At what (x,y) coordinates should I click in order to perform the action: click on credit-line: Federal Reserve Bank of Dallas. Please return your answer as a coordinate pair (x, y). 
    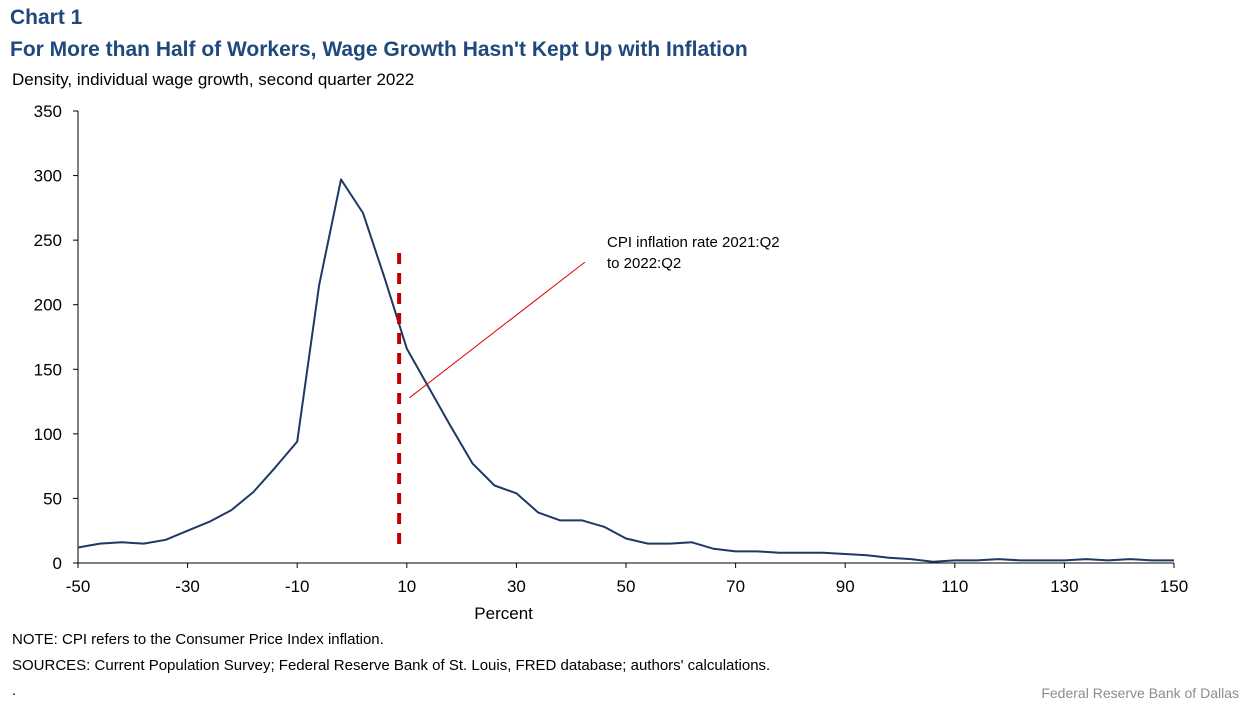
    Looking at the image, I should click on (1140, 693).